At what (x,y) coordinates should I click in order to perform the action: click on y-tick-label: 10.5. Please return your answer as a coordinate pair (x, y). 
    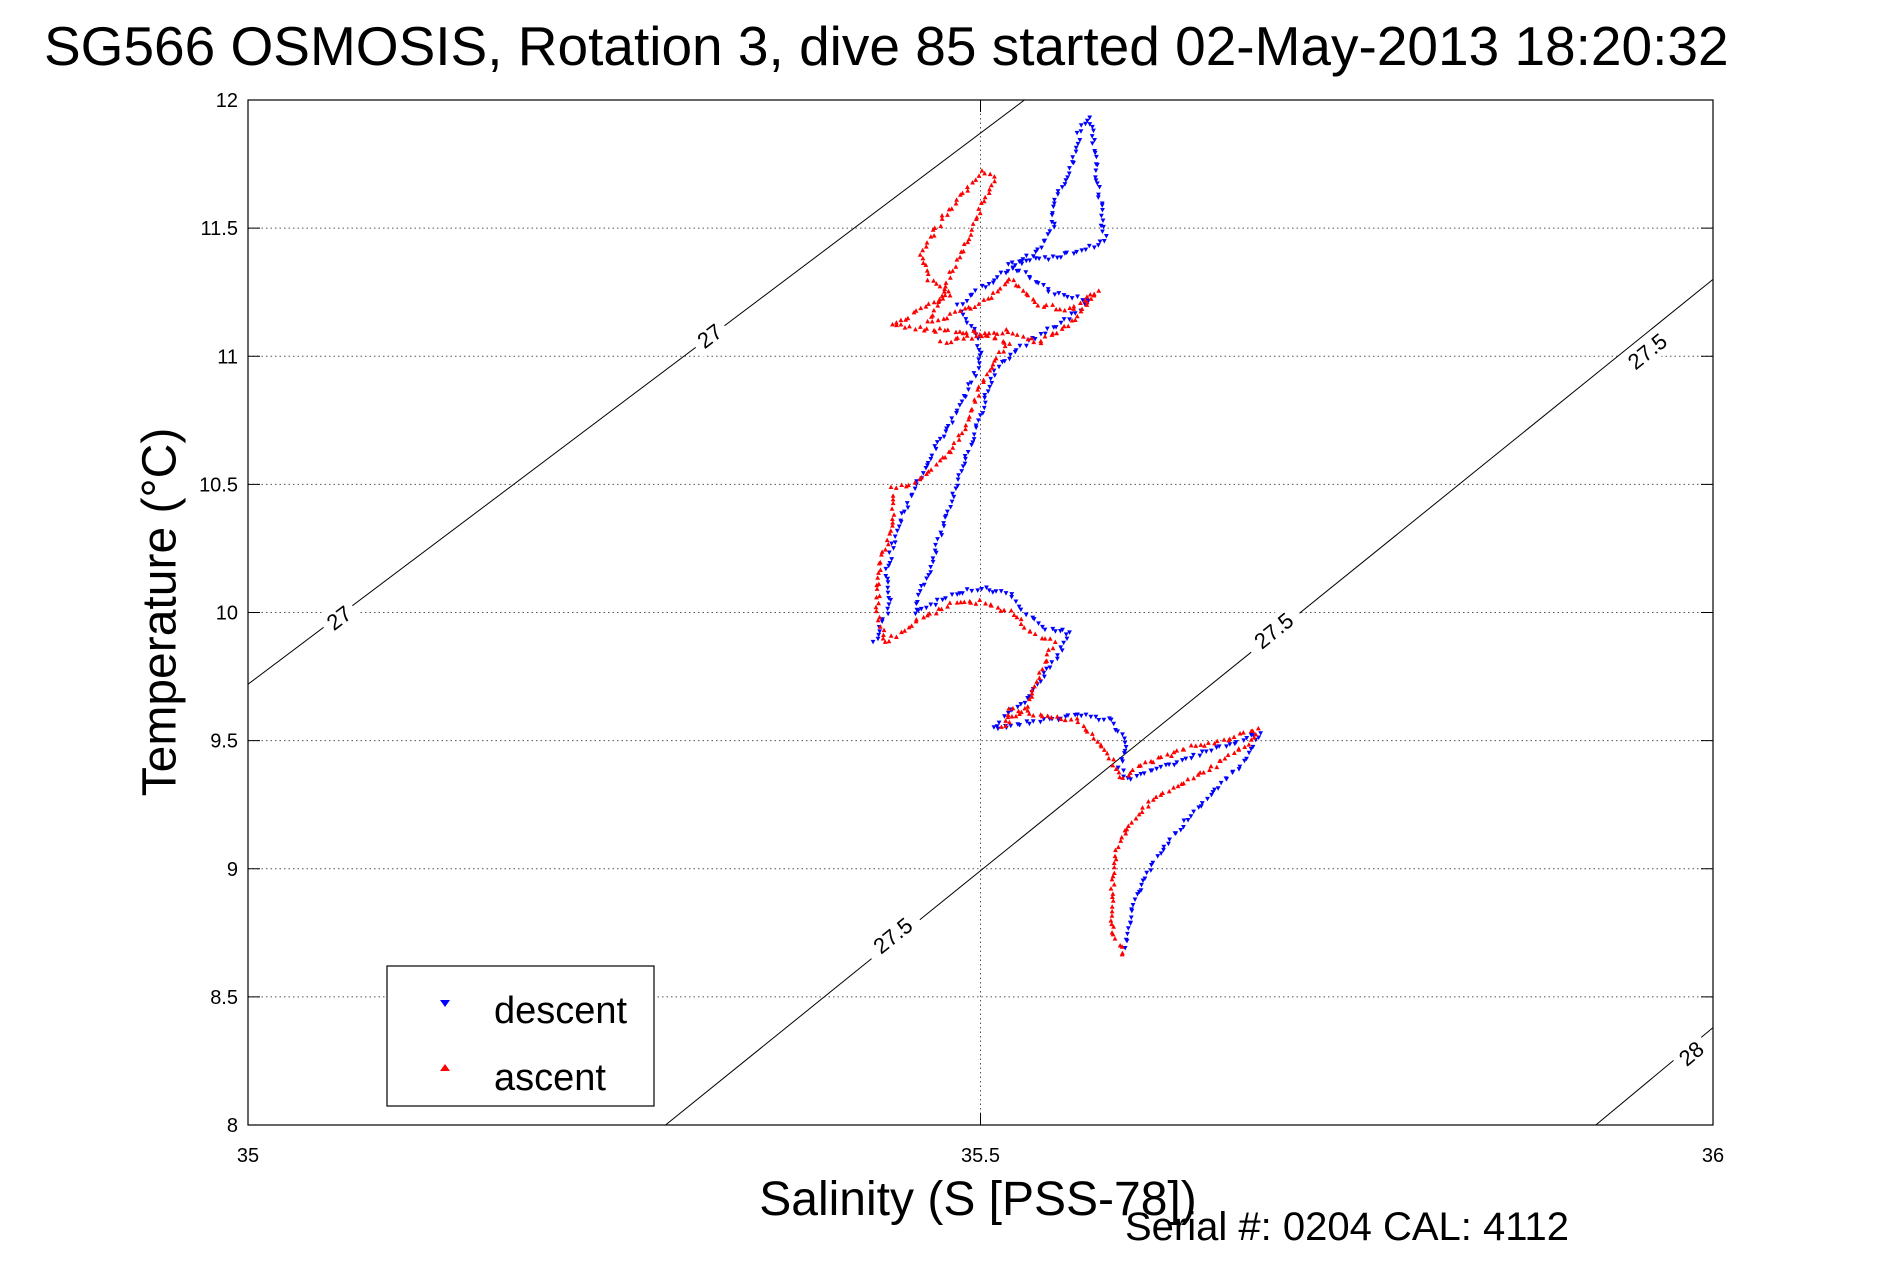
    Looking at the image, I should click on (218, 485).